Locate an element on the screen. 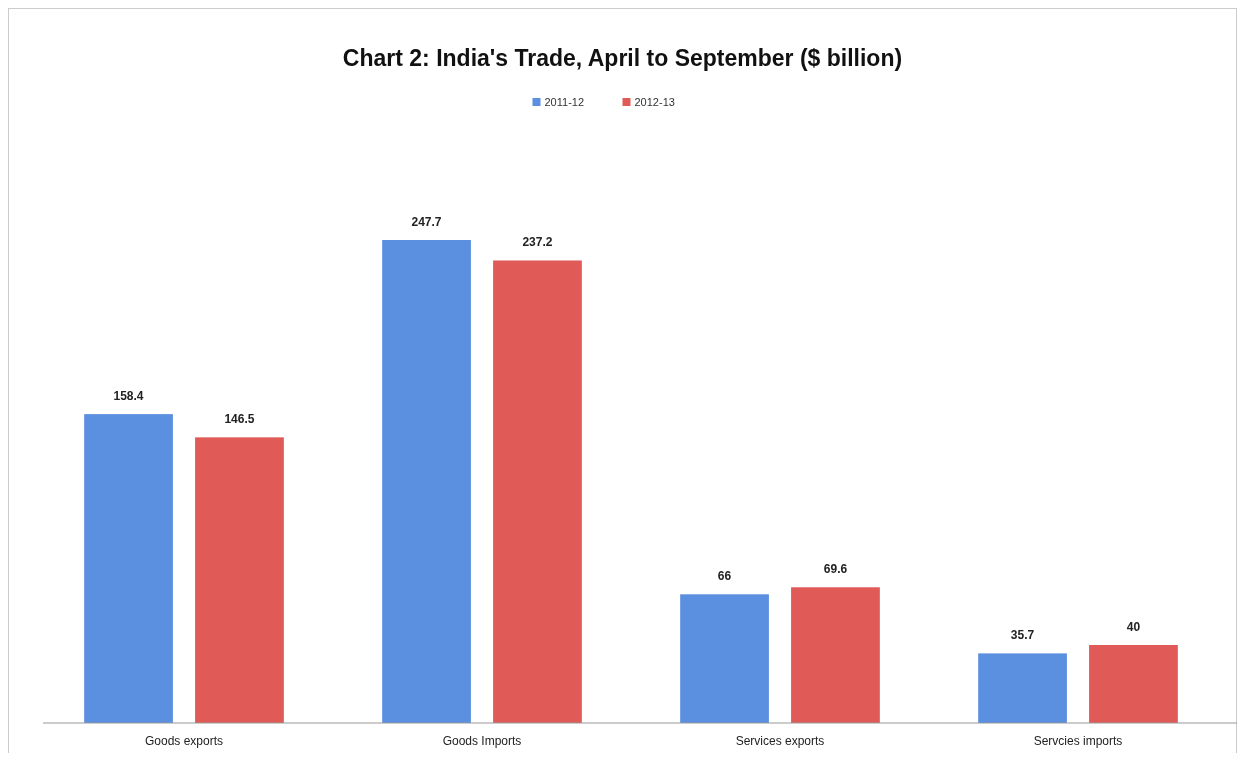  legend-label: 2011-12 is located at coordinates (564, 102).